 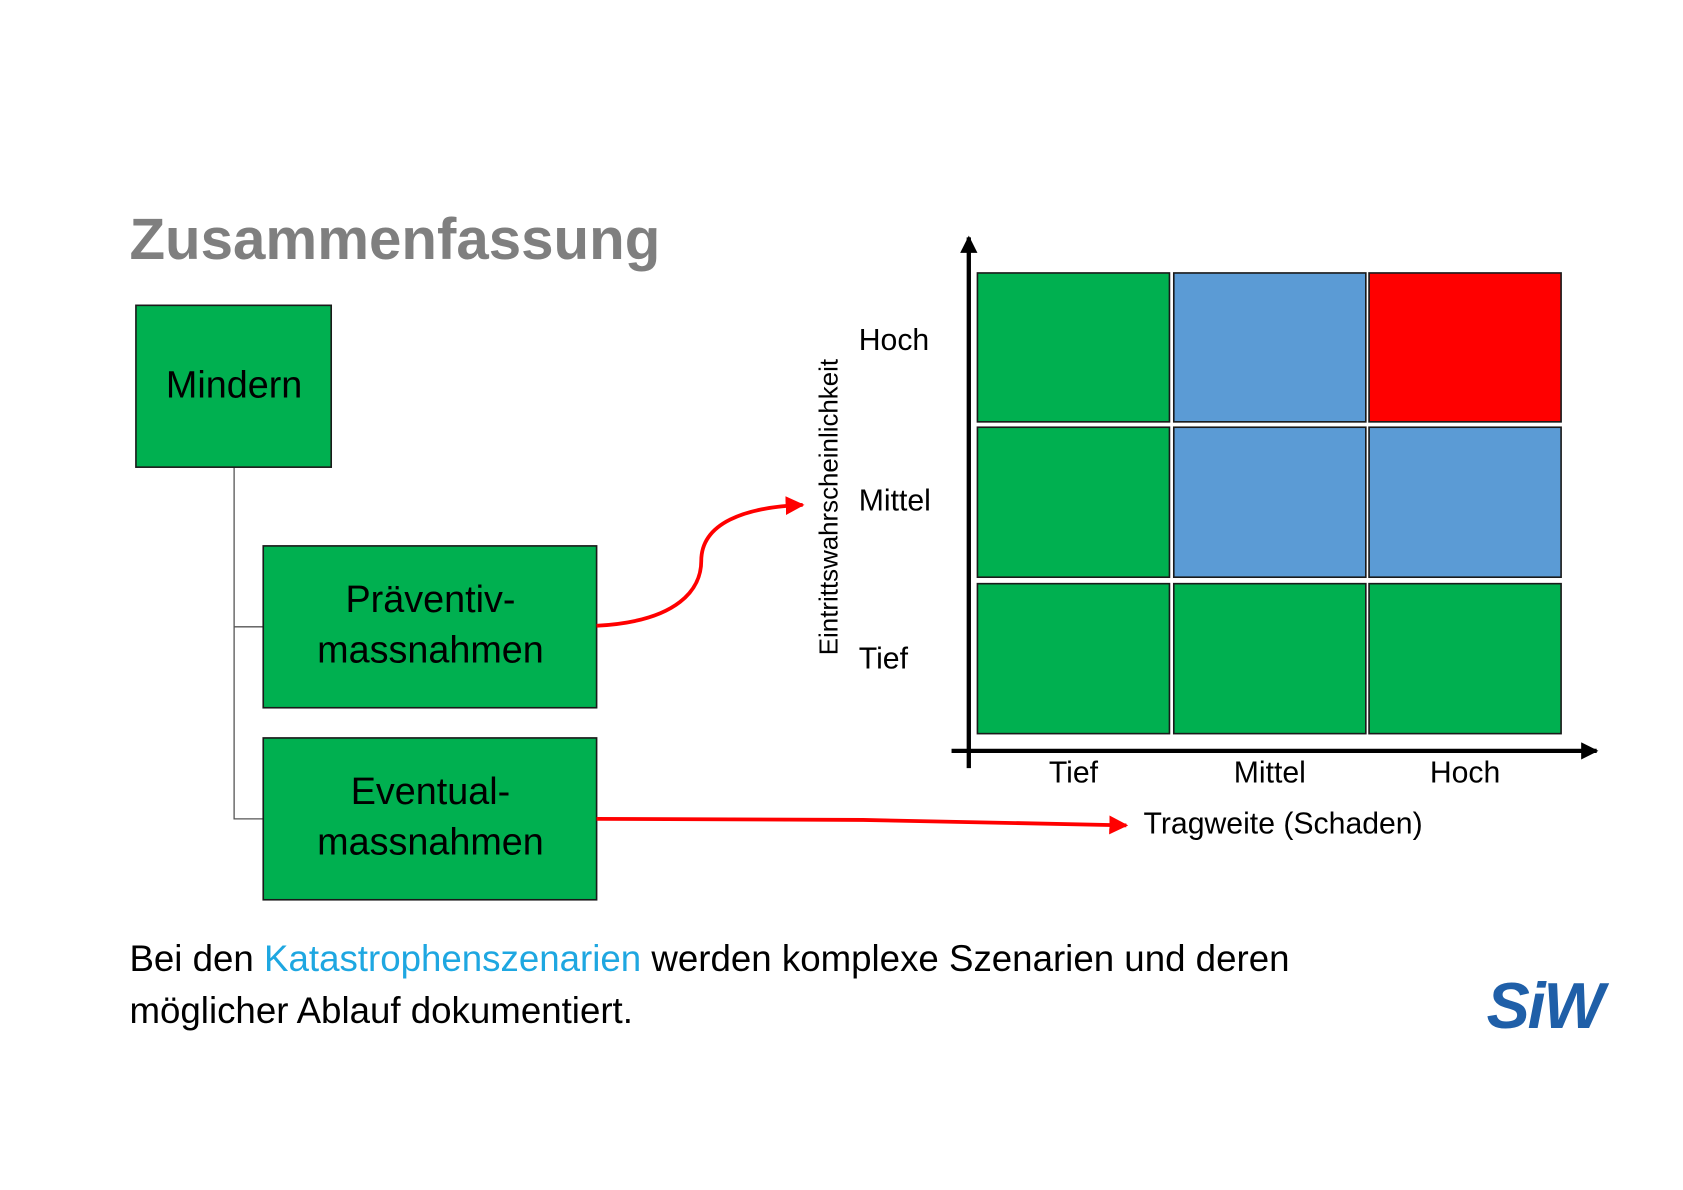 I want to click on y-tick-label: Tief, so click(x=884, y=658).